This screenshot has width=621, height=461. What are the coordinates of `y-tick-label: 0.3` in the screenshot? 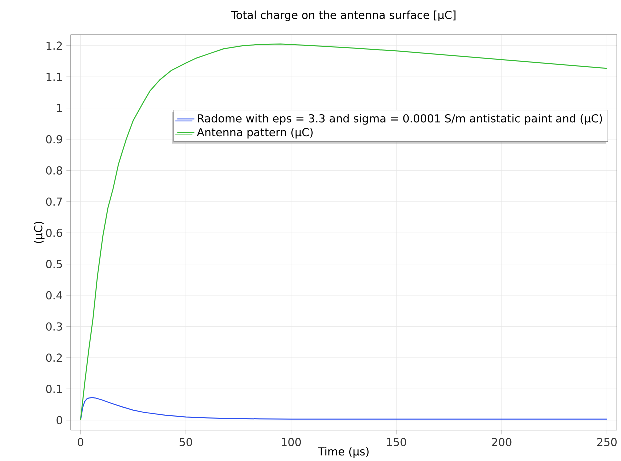 It's located at (54, 326).